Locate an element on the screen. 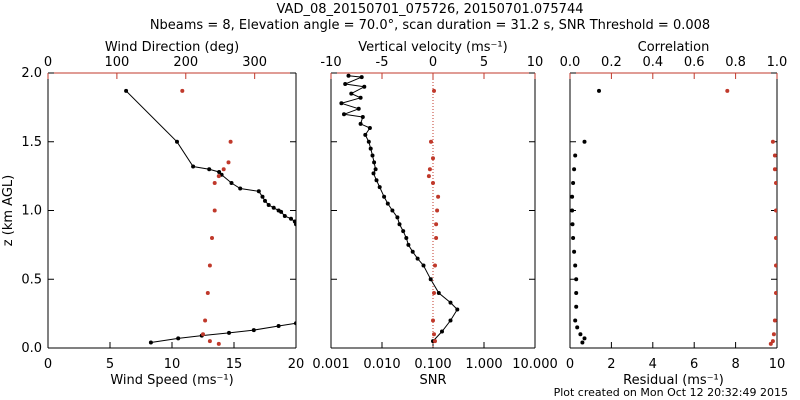 The image size is (800, 400). x-tick-label: 10.000 is located at coordinates (535, 364).